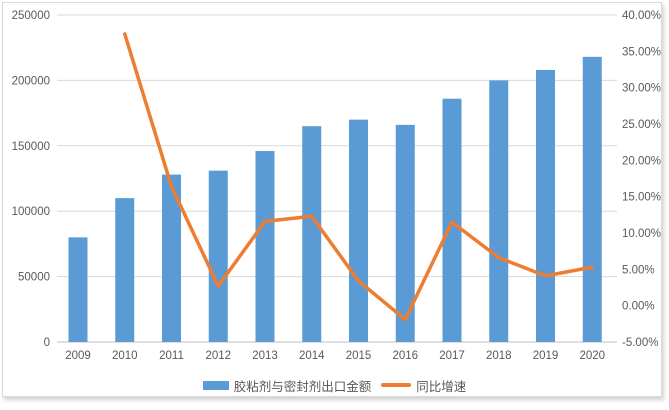  What do you see at coordinates (302, 386) in the screenshot?
I see `legend-bar-label: 胶粘剂与密封剂出口金额` at bounding box center [302, 386].